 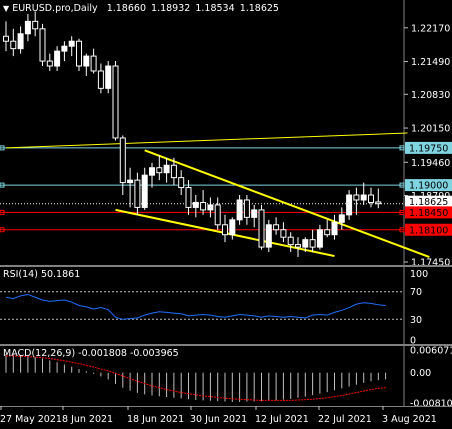 I want to click on macd-axis-label: 0.00, so click(x=420, y=373).